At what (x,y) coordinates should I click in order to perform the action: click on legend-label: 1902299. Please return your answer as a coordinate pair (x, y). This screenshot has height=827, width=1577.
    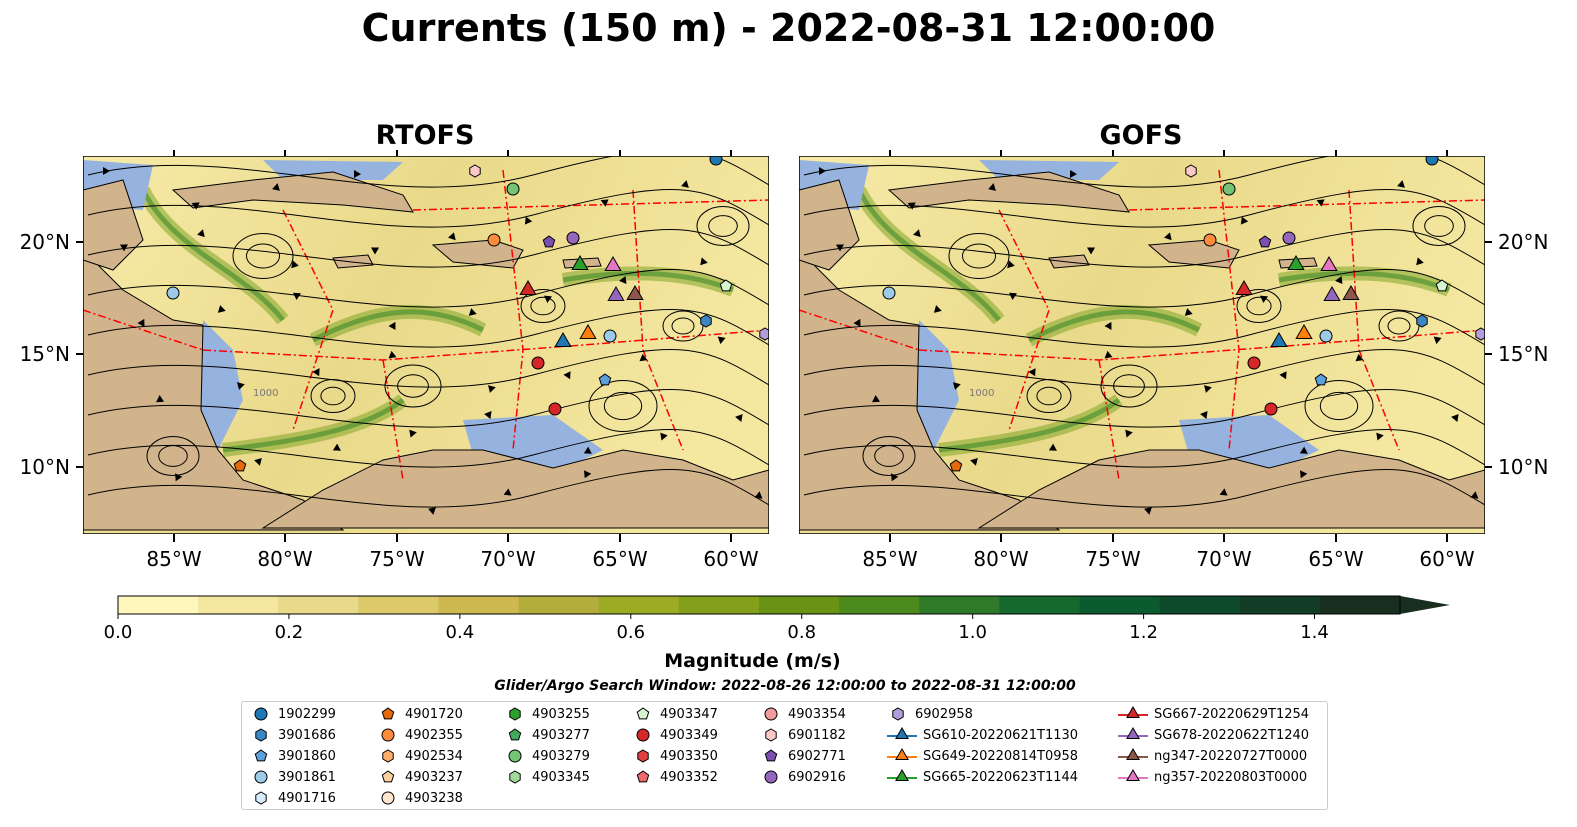
    Looking at the image, I should click on (307, 714).